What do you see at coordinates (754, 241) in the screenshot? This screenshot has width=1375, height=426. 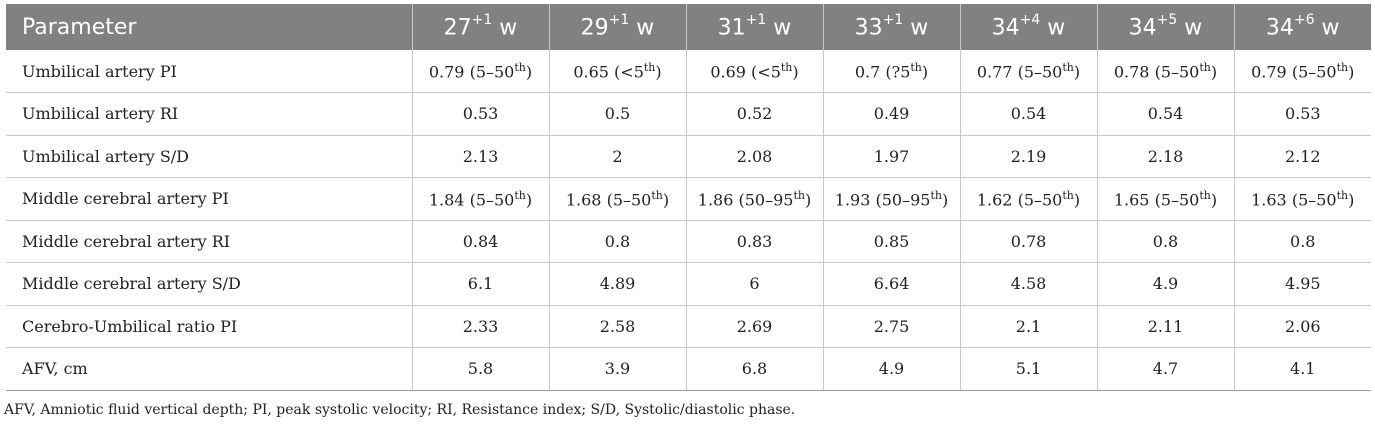 I see `cell-value: 0.83` at bounding box center [754, 241].